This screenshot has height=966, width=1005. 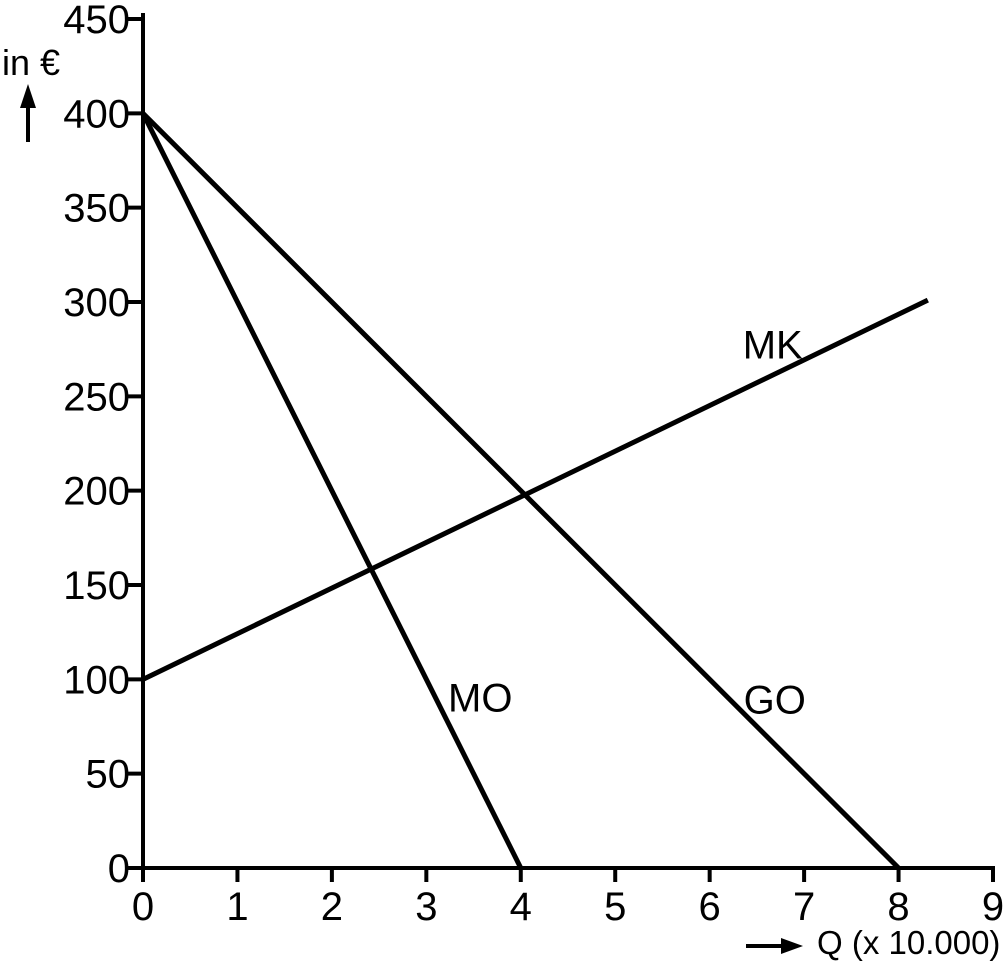 I want to click on y-tick-label: 300, so click(x=96, y=303).